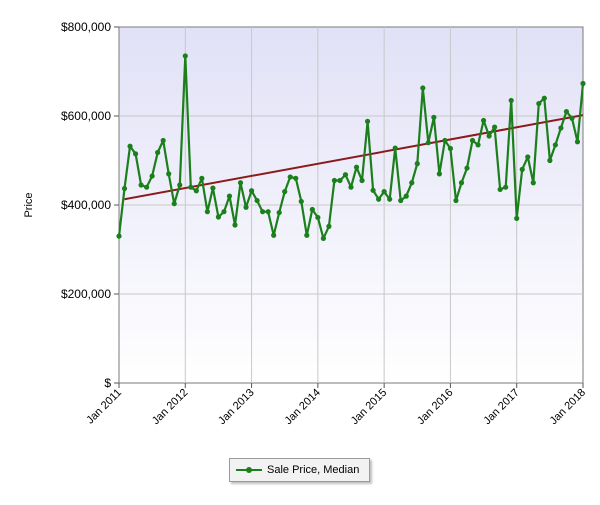  I want to click on y-tick-label: $, so click(107, 383).